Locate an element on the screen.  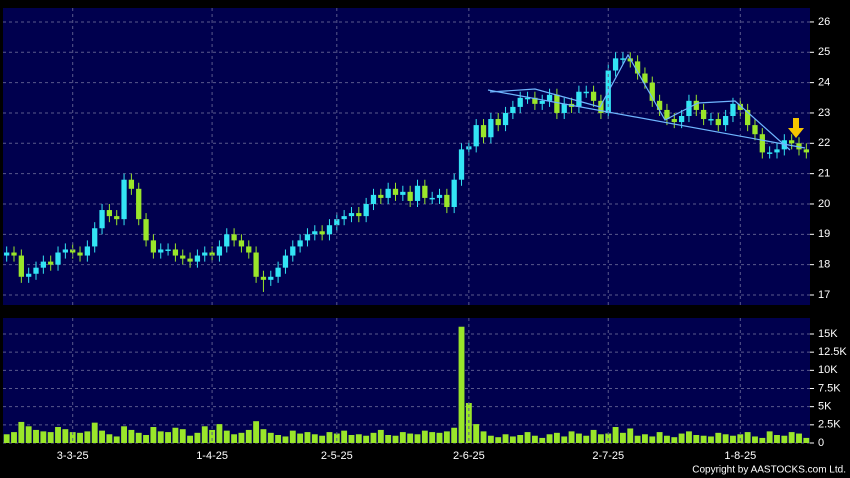
y-tick-label: 12.5K is located at coordinates (832, 352).